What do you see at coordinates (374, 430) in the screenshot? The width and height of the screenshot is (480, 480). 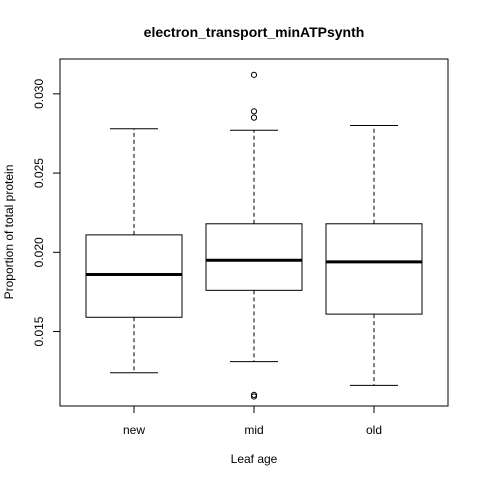 I see `x-tick-label: old` at bounding box center [374, 430].